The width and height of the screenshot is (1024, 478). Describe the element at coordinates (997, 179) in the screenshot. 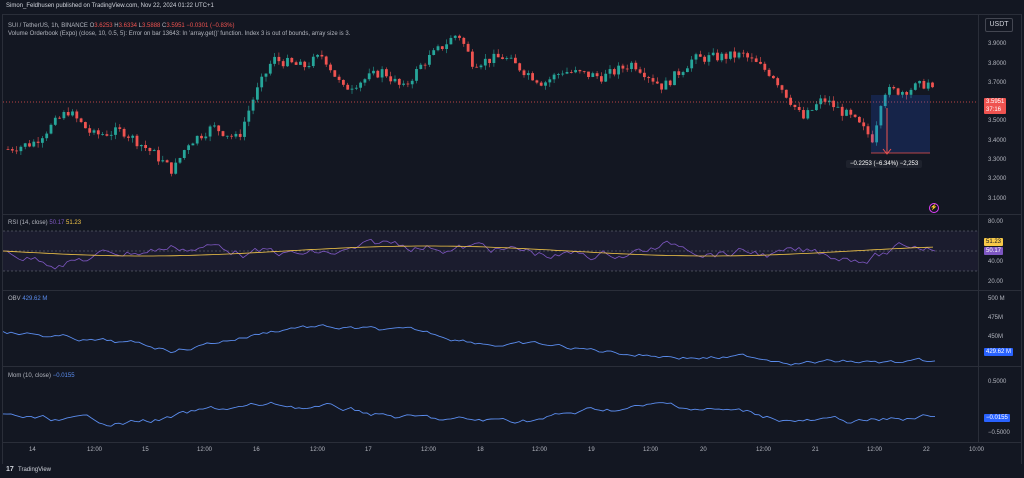

I see `price-tick: 3.2000` at that location.